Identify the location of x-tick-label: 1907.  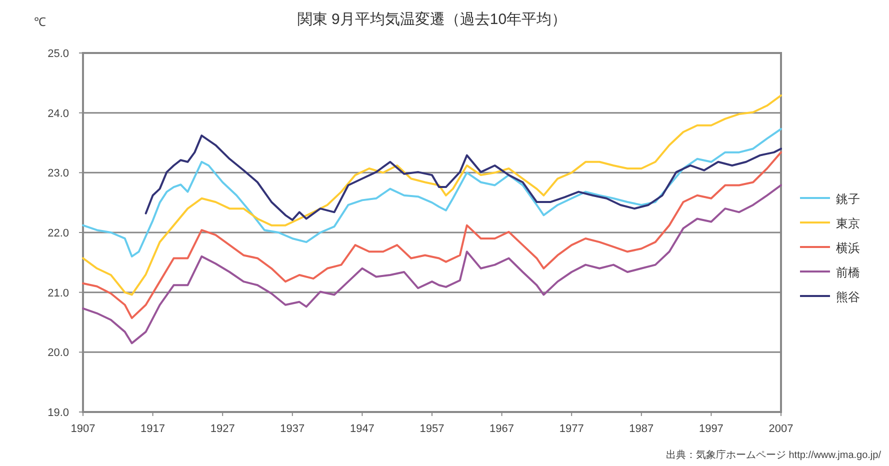
(83, 429).